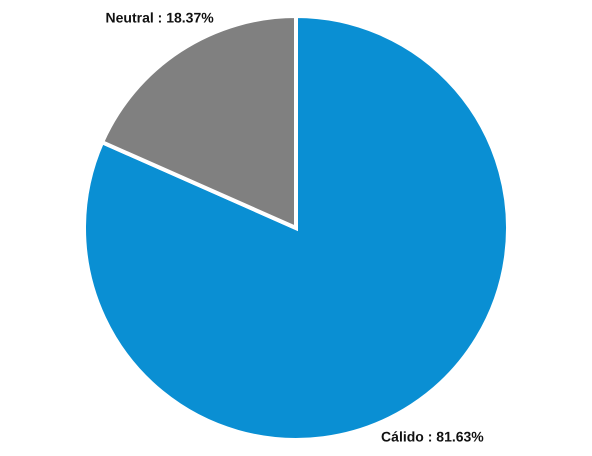  What do you see at coordinates (160, 17) in the screenshot?
I see `slice-label: Neutral : 18.37%` at bounding box center [160, 17].